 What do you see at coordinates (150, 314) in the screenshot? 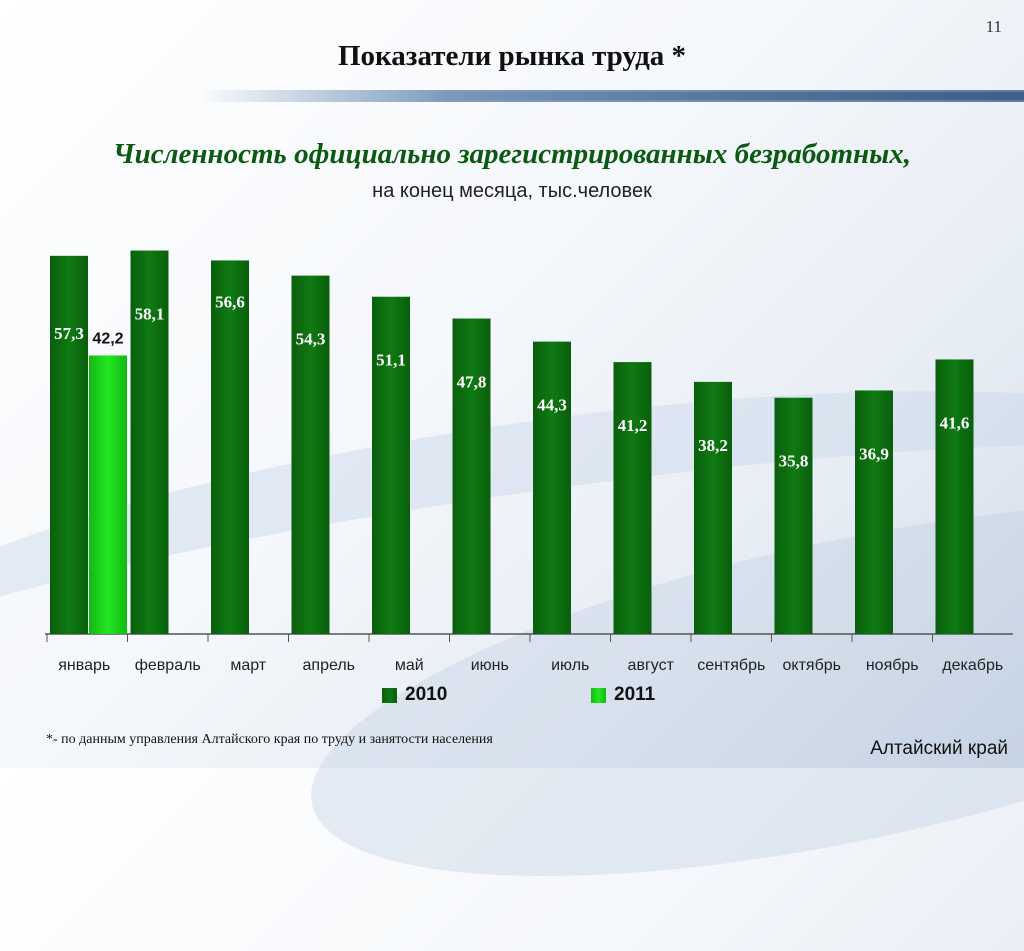
I see `data-label-2010-февраль: 58,1` at bounding box center [150, 314].